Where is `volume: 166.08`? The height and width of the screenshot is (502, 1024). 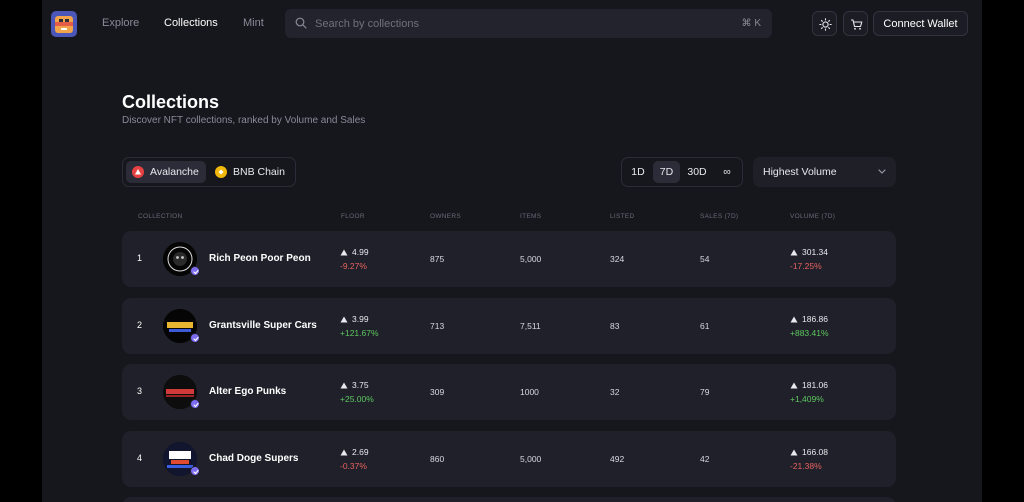
volume: 166.08 is located at coordinates (809, 452).